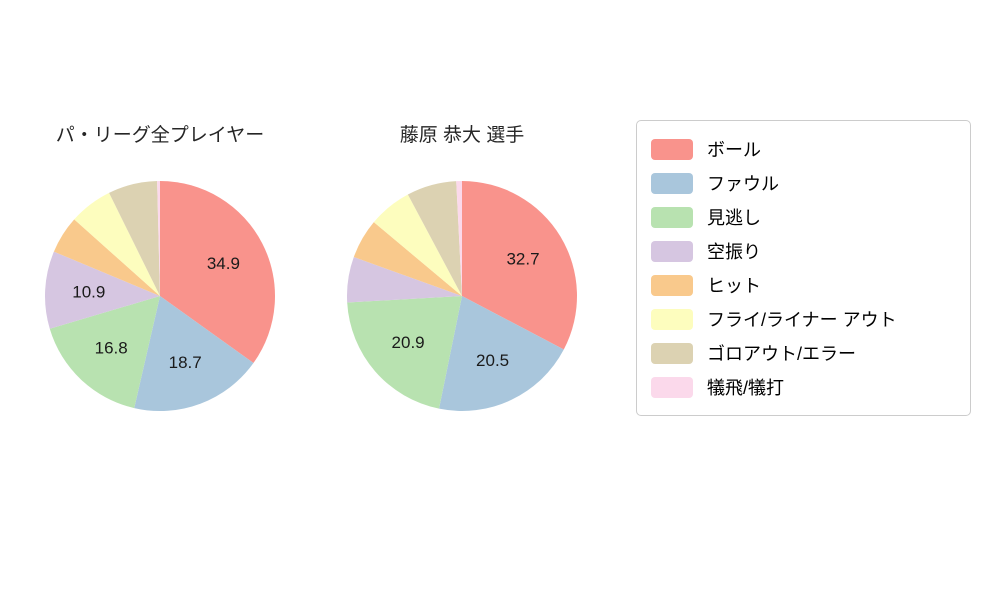 The height and width of the screenshot is (600, 1000). I want to click on legend-item-fly-liner-out: フライ/ライナー アウト, so click(805, 319).